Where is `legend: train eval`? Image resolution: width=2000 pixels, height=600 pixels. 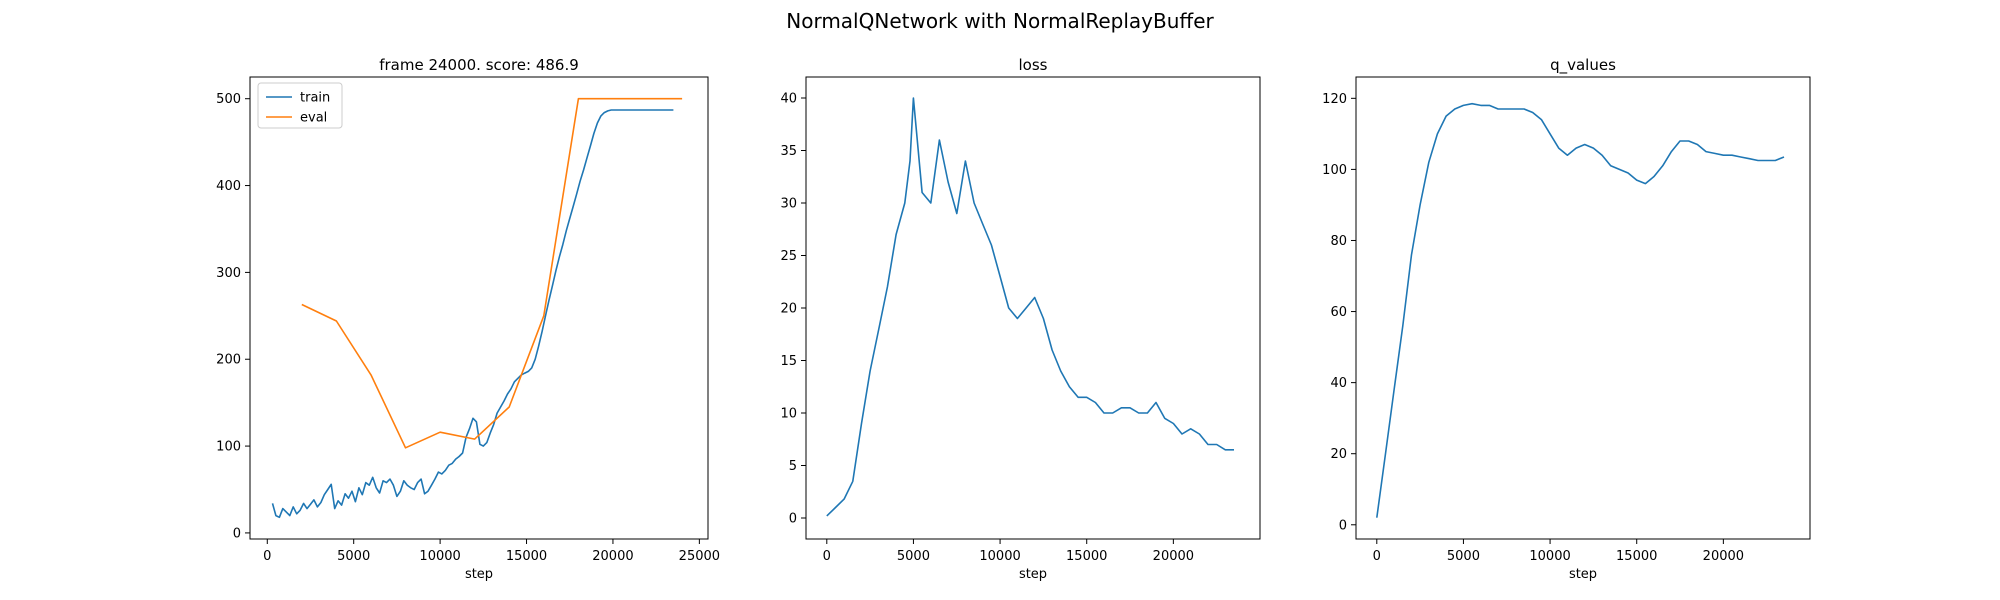 legend: train eval is located at coordinates (300, 105).